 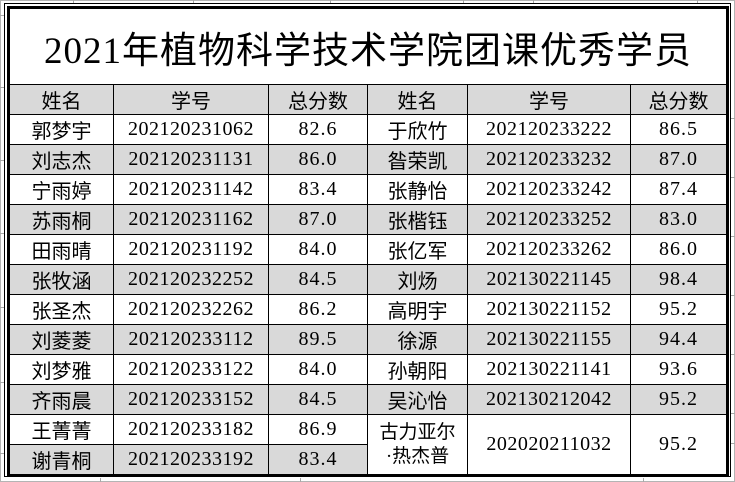 What do you see at coordinates (417, 189) in the screenshot?
I see `student-name-cell: 张静怡` at bounding box center [417, 189].